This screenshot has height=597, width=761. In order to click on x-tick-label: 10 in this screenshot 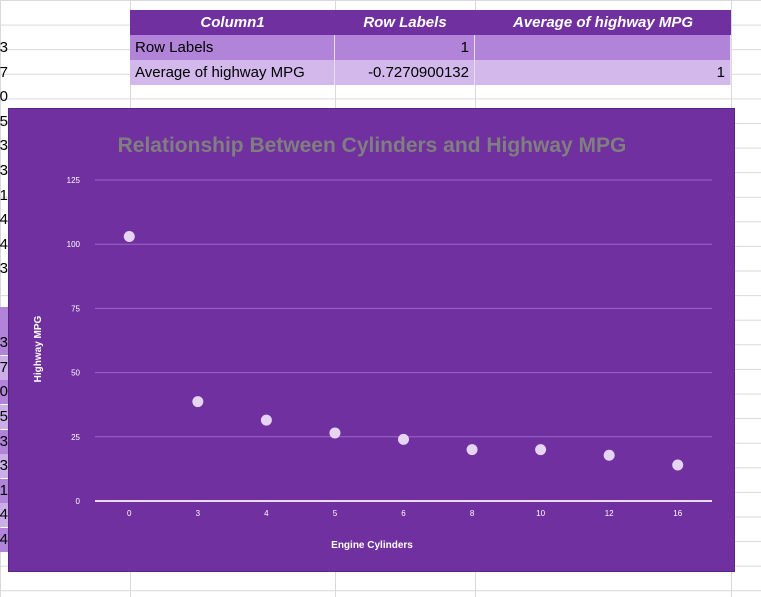, I will do `click(540, 513)`.